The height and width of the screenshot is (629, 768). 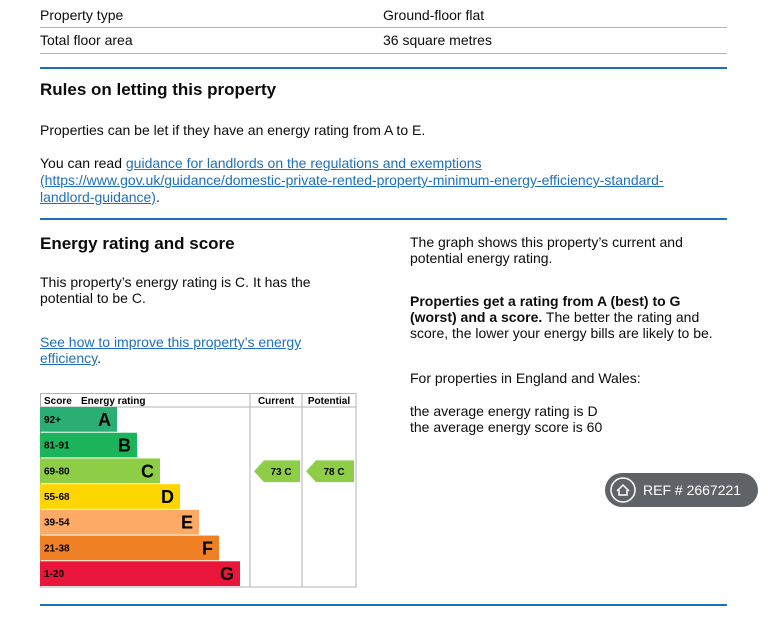 What do you see at coordinates (82, 15) in the screenshot?
I see `table-label: Property type` at bounding box center [82, 15].